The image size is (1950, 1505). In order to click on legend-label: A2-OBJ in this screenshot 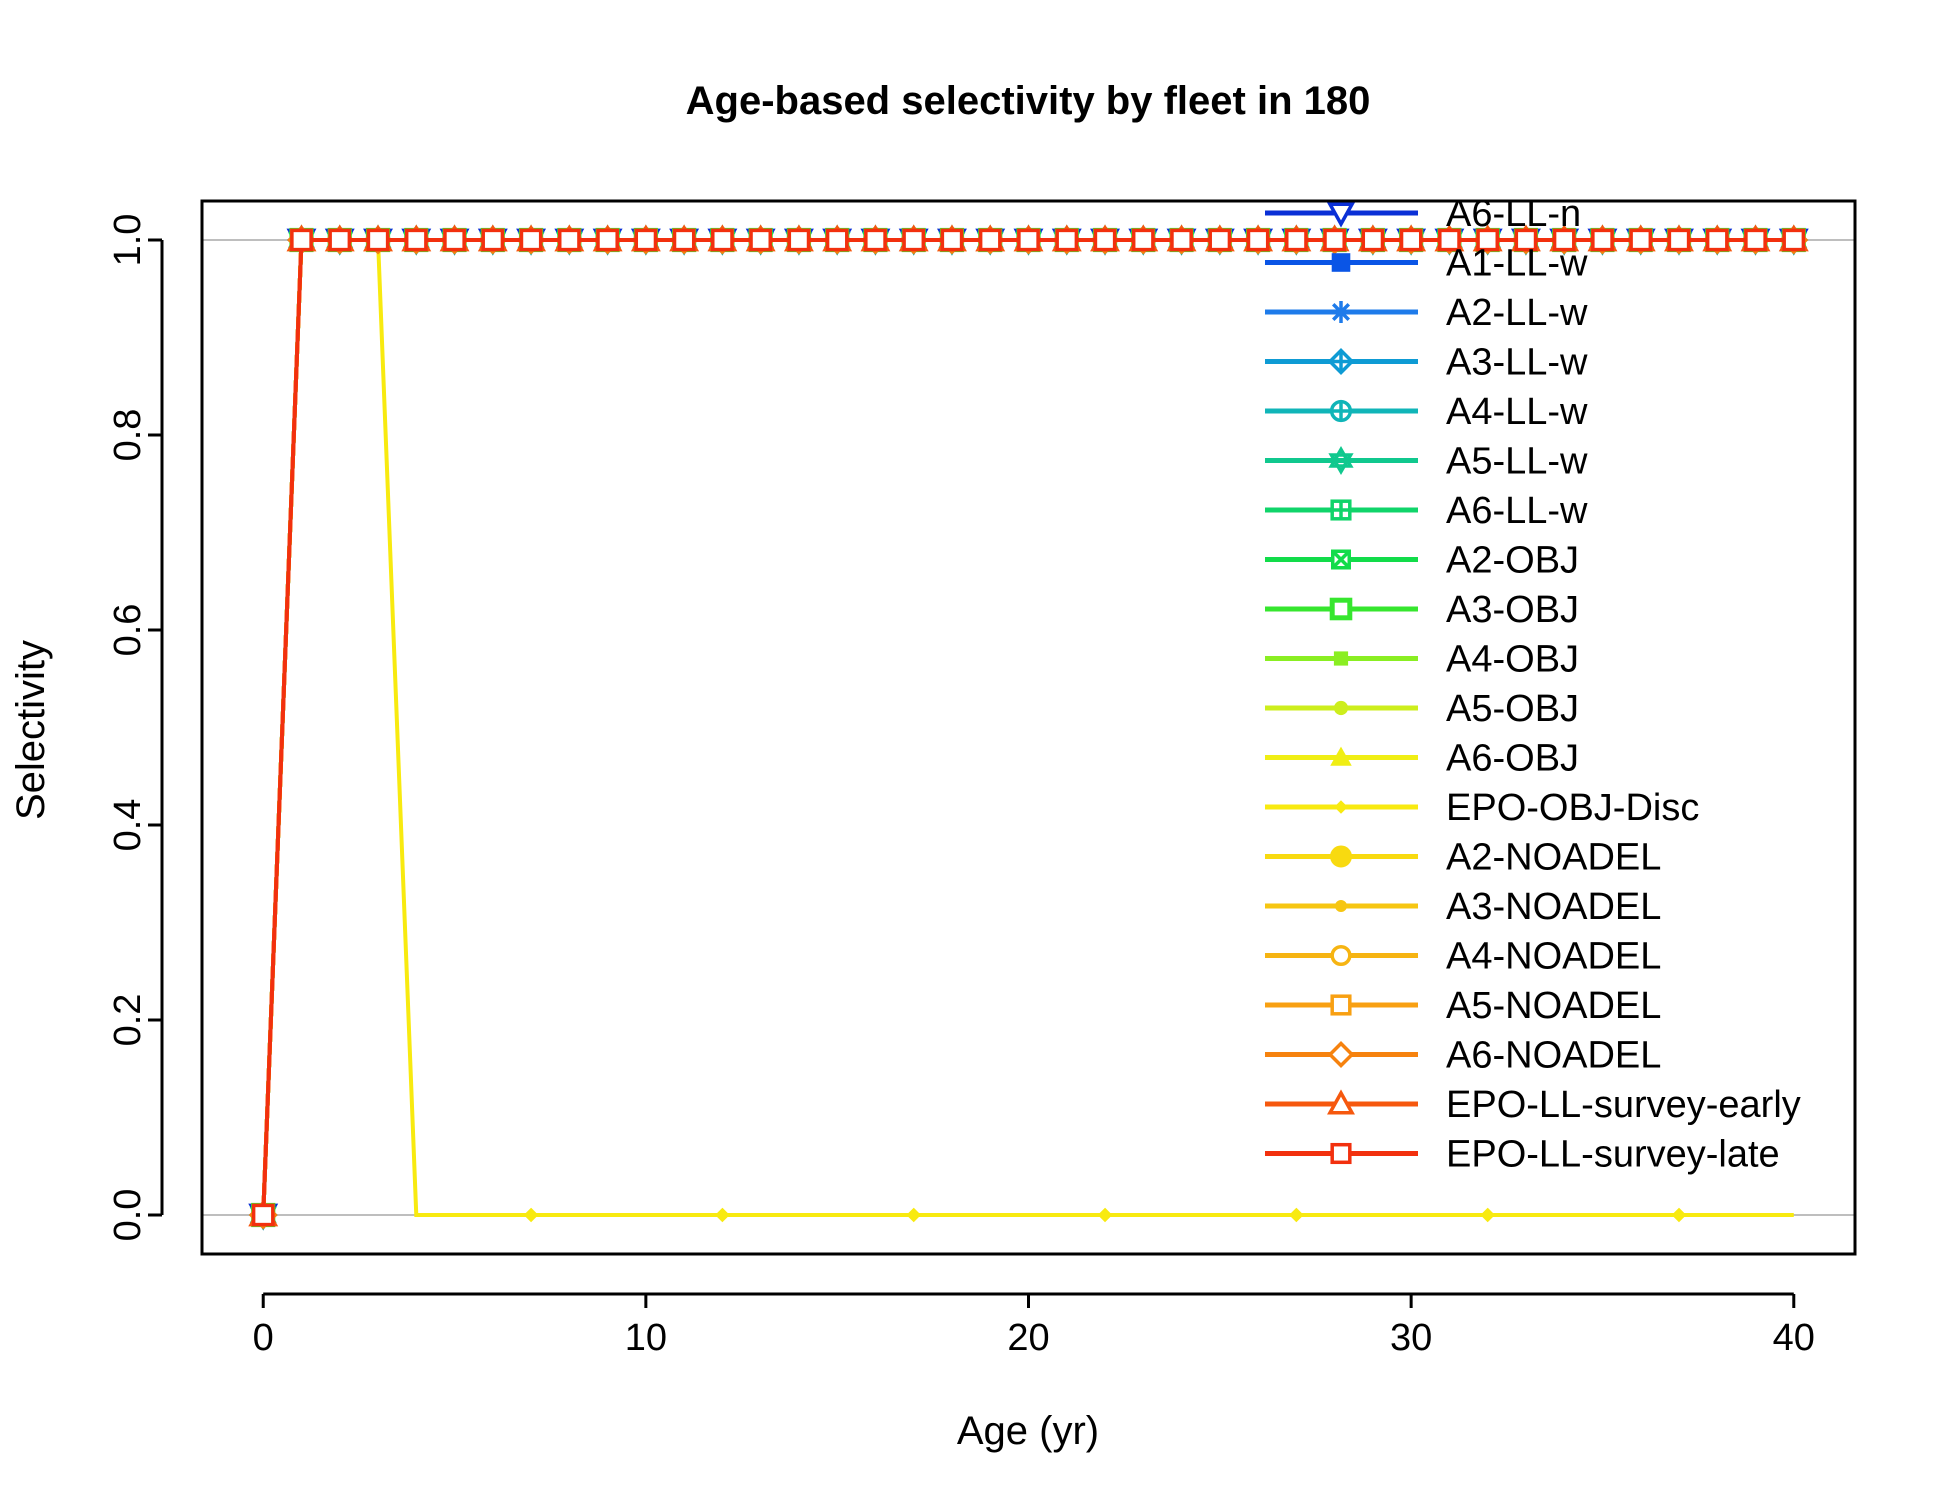, I will do `click(1512, 561)`.